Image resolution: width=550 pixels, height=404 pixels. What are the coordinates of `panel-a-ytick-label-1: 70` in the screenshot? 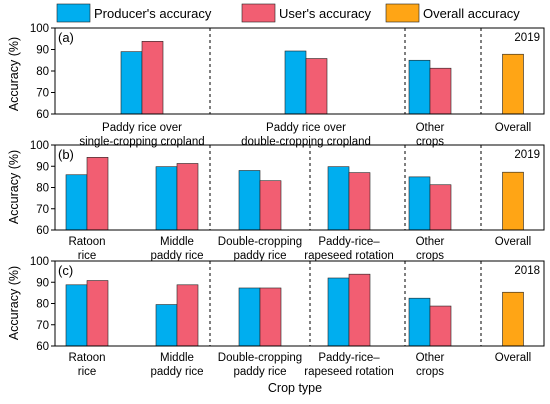 It's located at (42, 94).